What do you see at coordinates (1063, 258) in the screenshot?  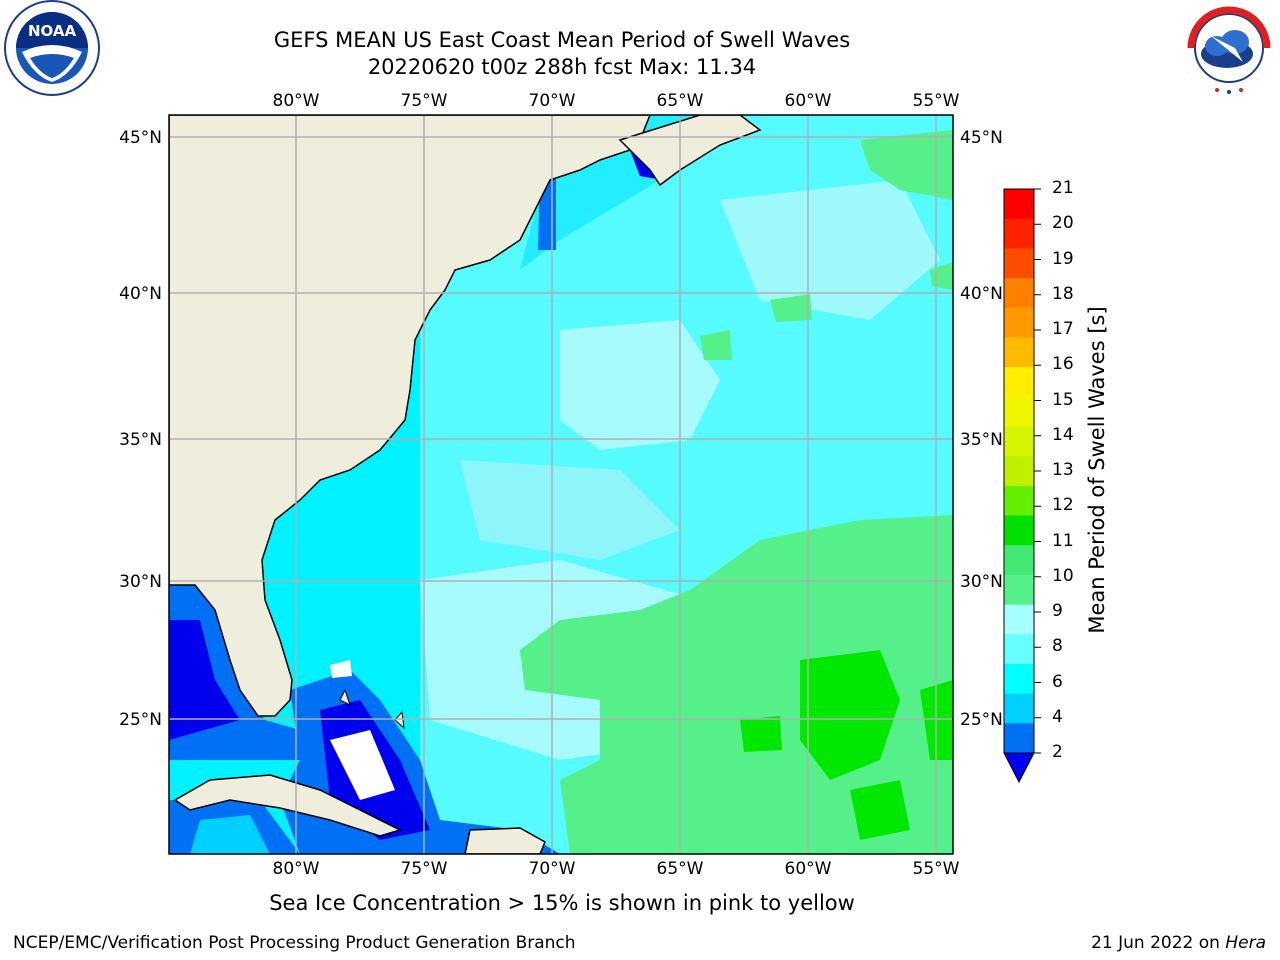 I see `colorbar-tick-label: 19` at bounding box center [1063, 258].